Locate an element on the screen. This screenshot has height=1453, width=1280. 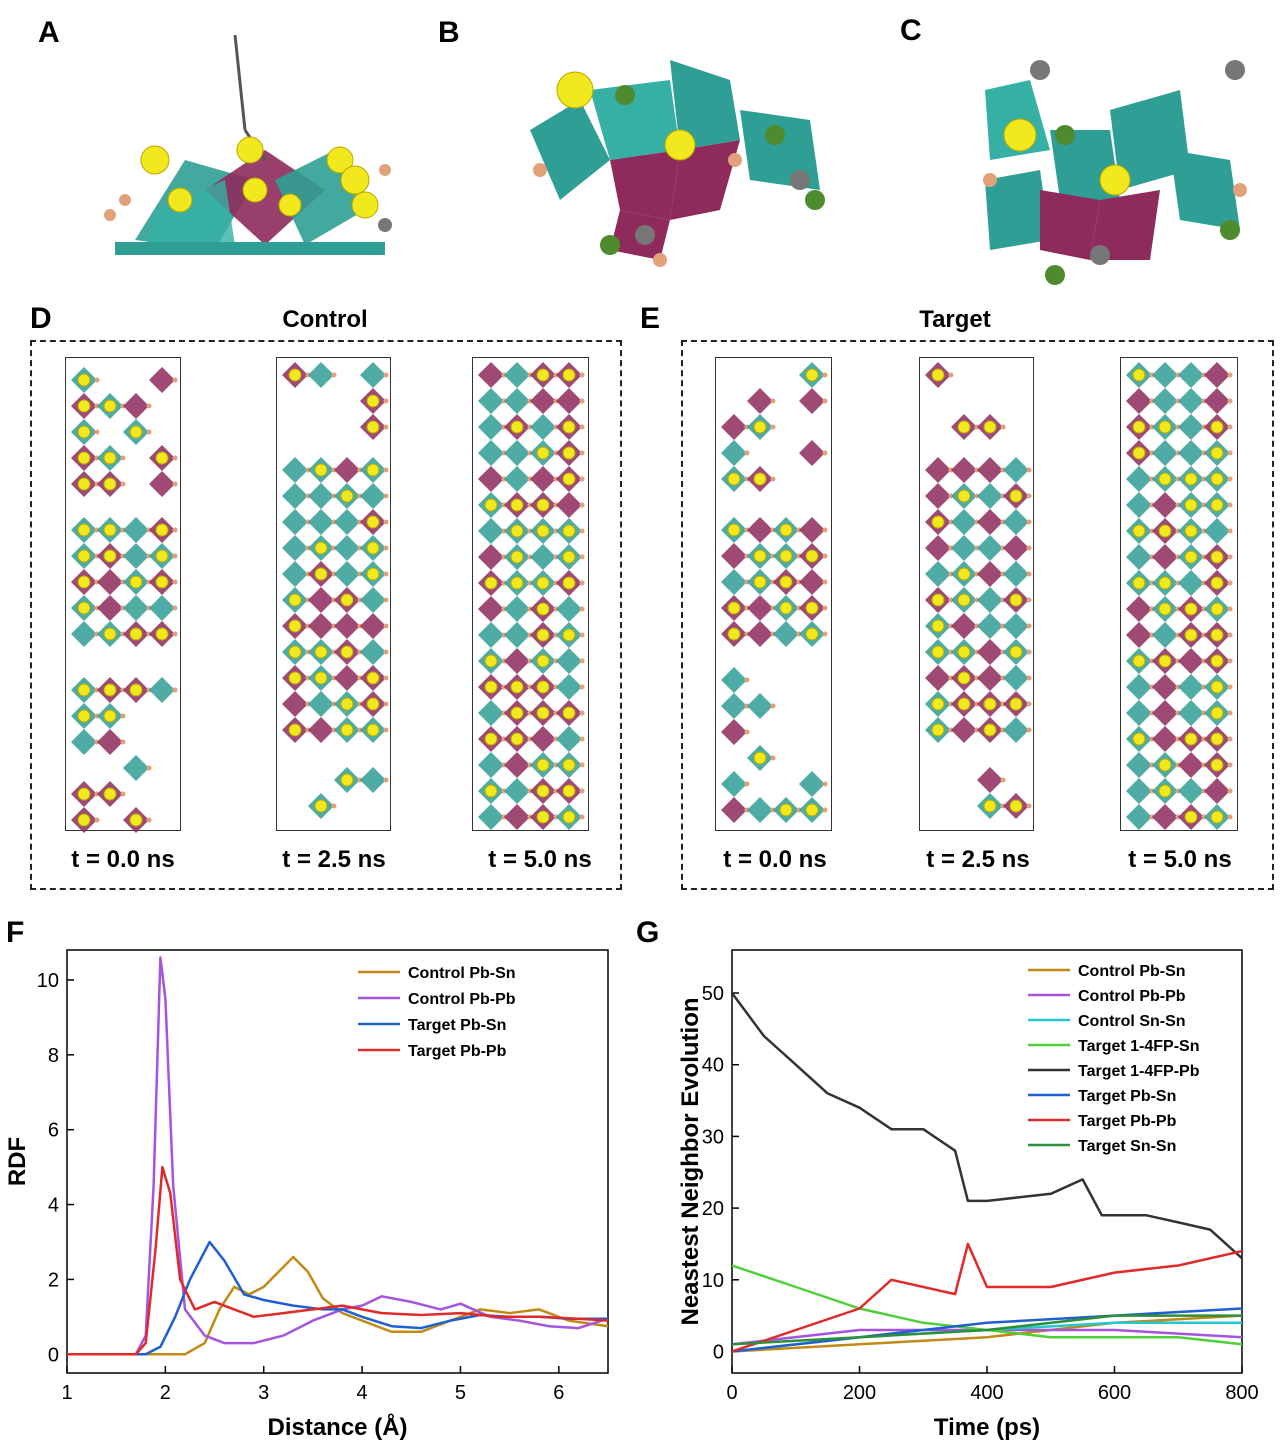
x-tick-label: 2 is located at coordinates (165, 1393).